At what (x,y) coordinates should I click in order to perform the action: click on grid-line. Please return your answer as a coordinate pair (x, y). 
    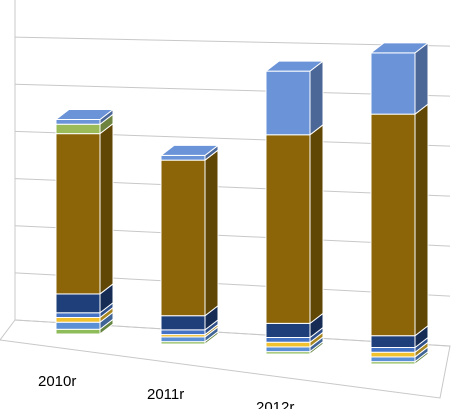
    Looking at the image, I should click on (232, 41).